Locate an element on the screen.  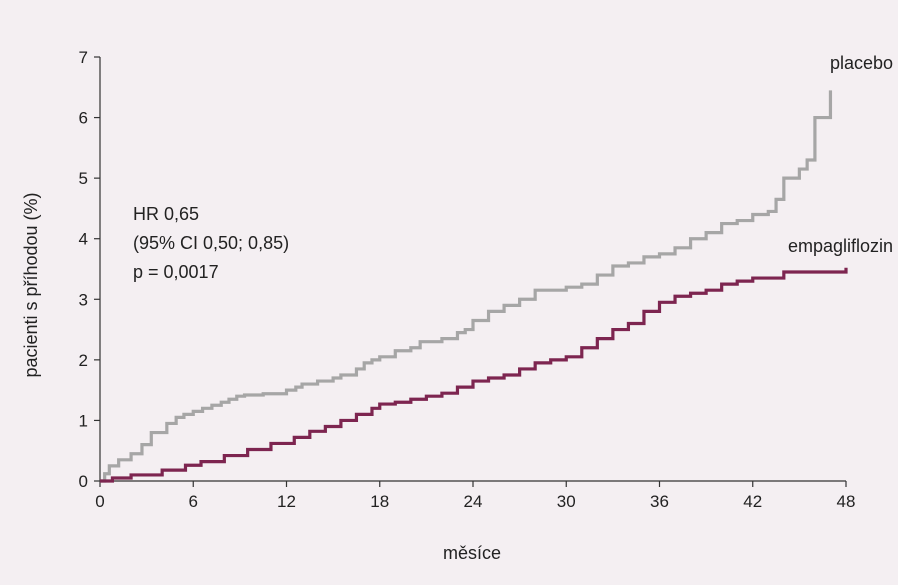
y-tick-label: 5 is located at coordinates (83, 178).